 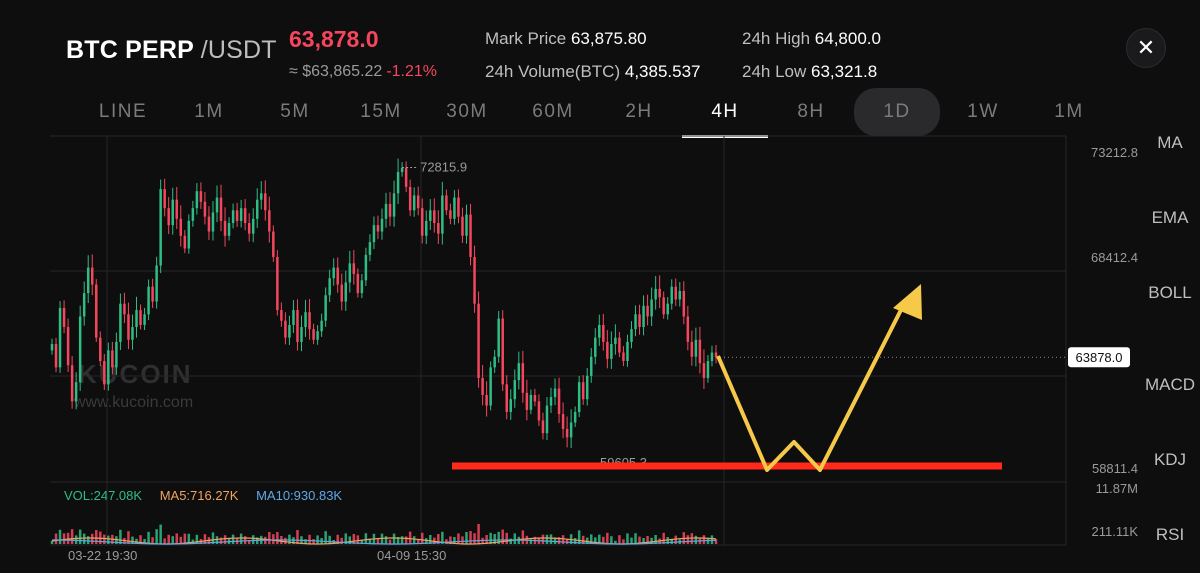 What do you see at coordinates (381, 111) in the screenshot?
I see `tab-15m-3: 15M` at bounding box center [381, 111].